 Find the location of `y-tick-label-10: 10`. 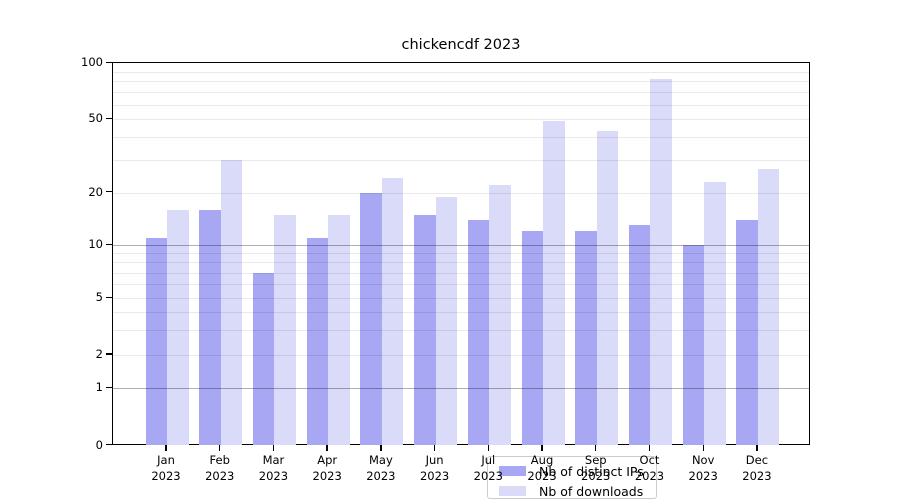

y-tick-label-10: 10 is located at coordinates (95, 244).